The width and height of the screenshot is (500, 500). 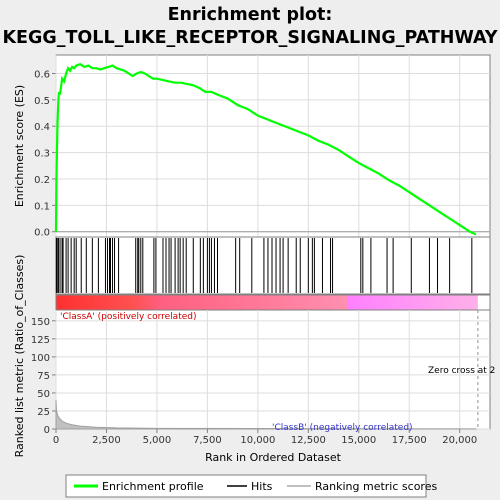 I want to click on x-tick-label: 0, so click(x=56, y=440).